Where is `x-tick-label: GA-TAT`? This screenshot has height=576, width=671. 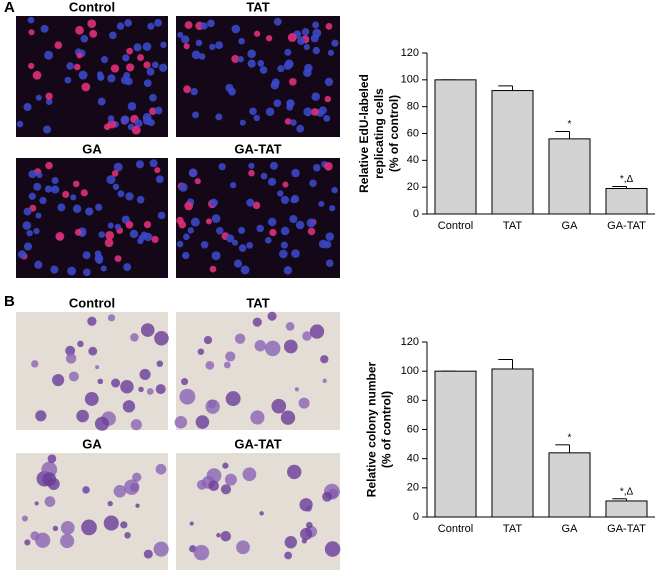
x-tick-label: GA-TAT is located at coordinates (626, 226).